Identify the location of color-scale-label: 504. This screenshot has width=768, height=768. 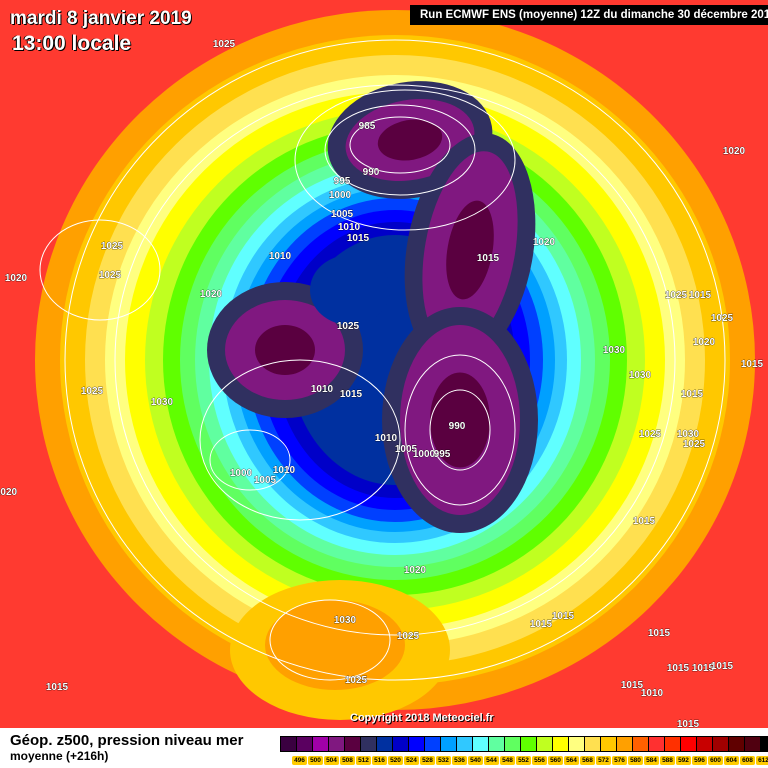
(331, 760).